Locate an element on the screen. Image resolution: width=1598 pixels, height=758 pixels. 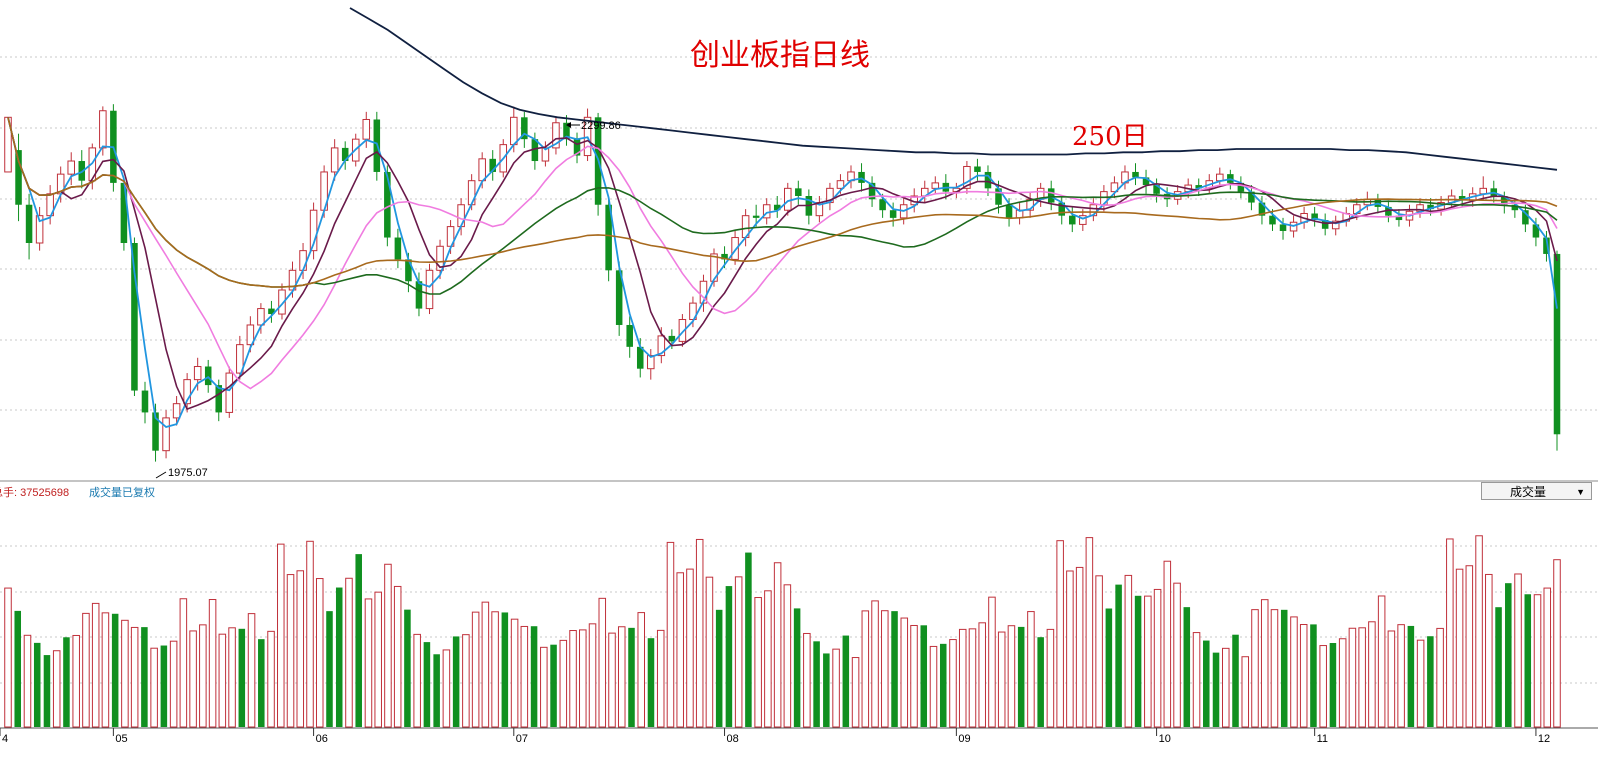
dropdown-label: 成交量 is located at coordinates (1528, 492).